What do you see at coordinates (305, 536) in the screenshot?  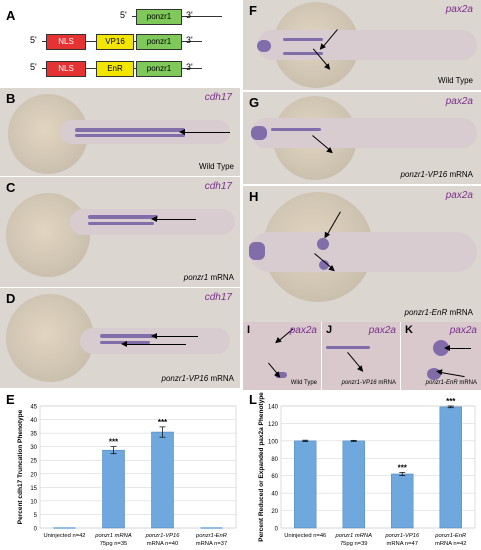 I see `category-label: Uninjected n=46` at bounding box center [305, 536].